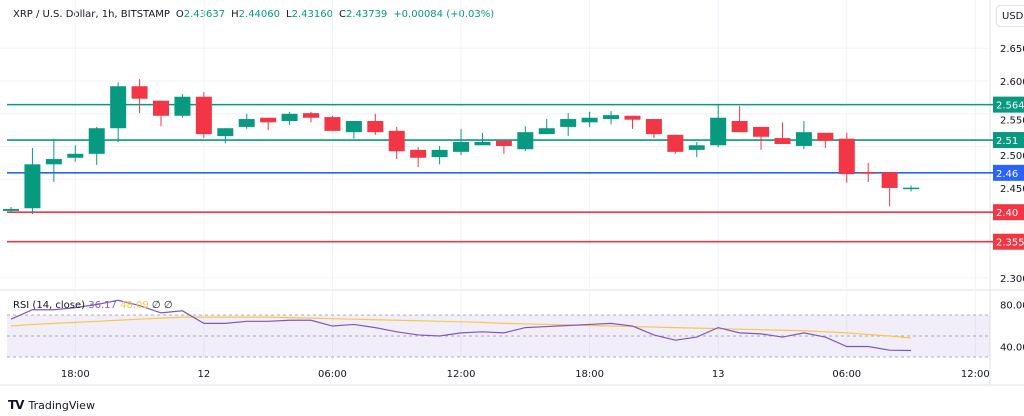  I want to click on rsi-legend: RSI (14, close) 36.17 48.09 ∅ ∅, so click(93, 305).